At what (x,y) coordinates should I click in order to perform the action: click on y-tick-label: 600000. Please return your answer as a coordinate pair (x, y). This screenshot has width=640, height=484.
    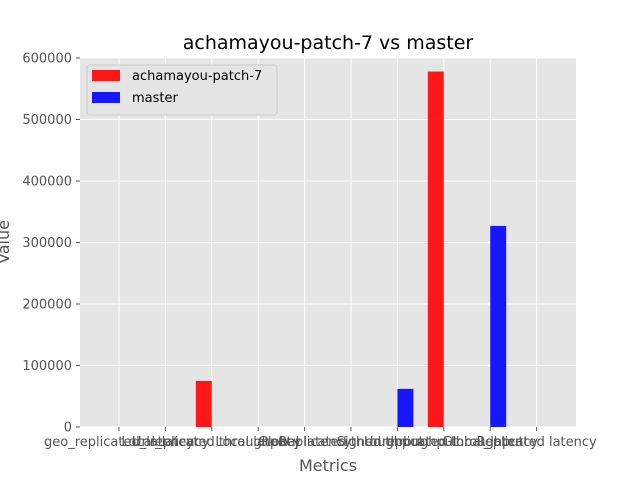
    Looking at the image, I should click on (47, 59).